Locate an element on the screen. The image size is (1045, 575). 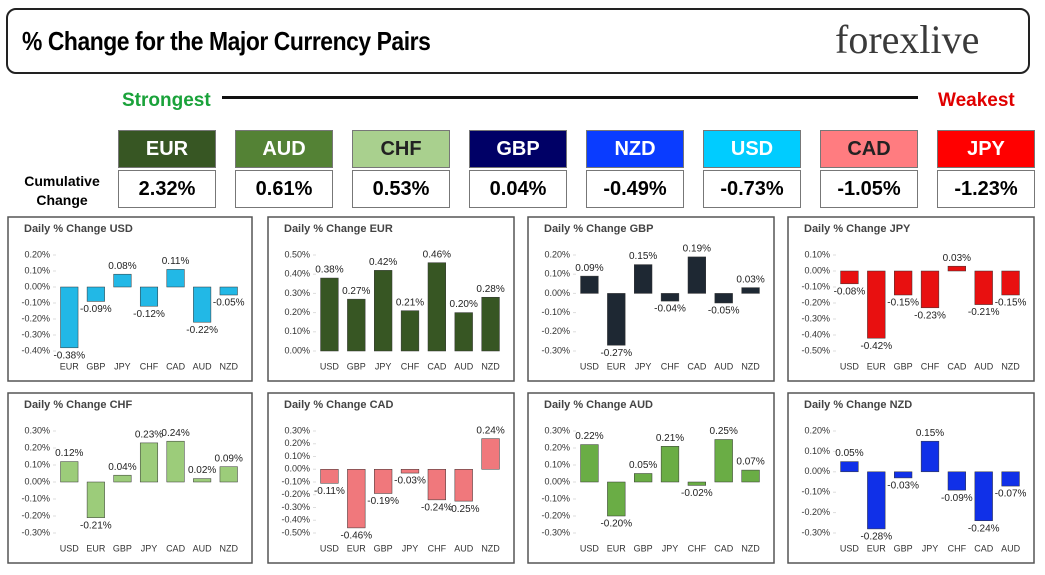
value-label: -0.42% is located at coordinates (876, 346).